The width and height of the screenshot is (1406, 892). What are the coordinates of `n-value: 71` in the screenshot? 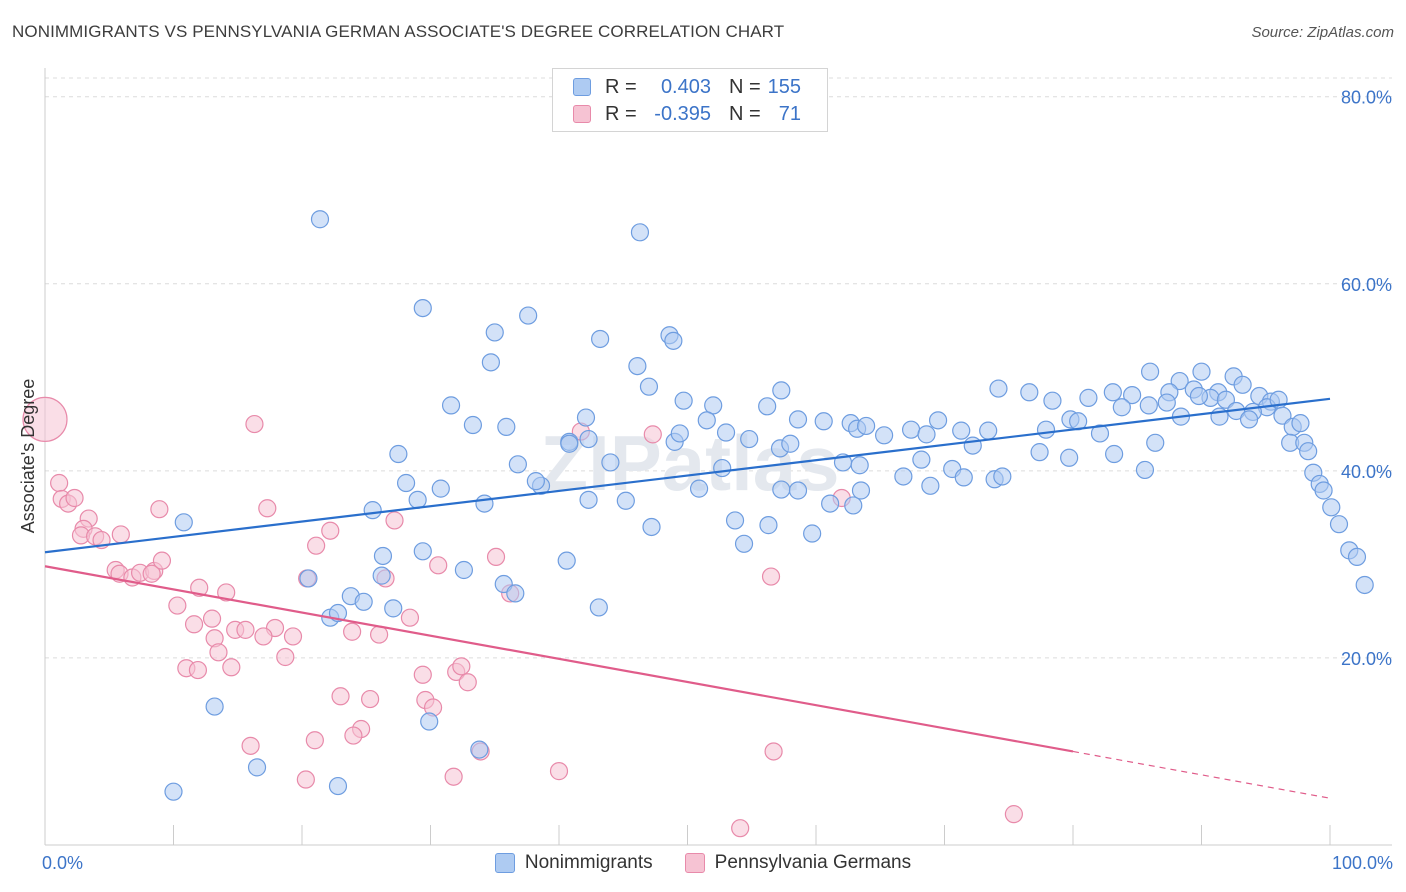 It's located at (789, 113).